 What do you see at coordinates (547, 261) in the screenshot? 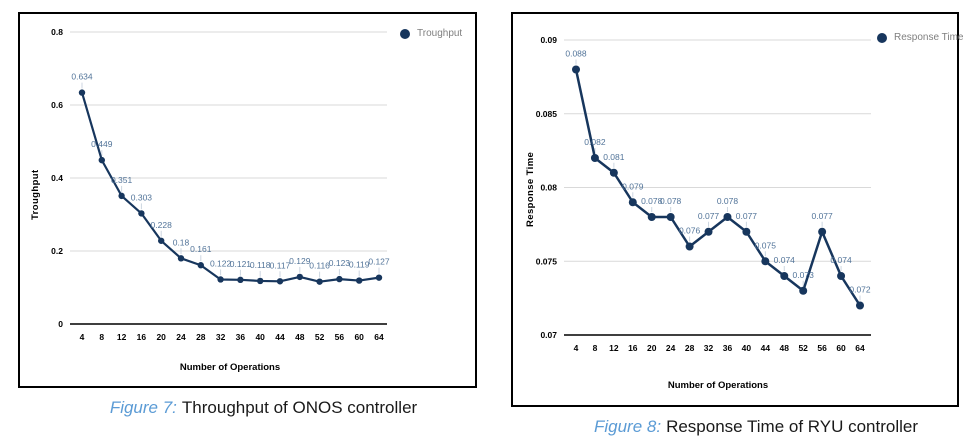
I see `y-tick-label: 0.075` at bounding box center [547, 261].